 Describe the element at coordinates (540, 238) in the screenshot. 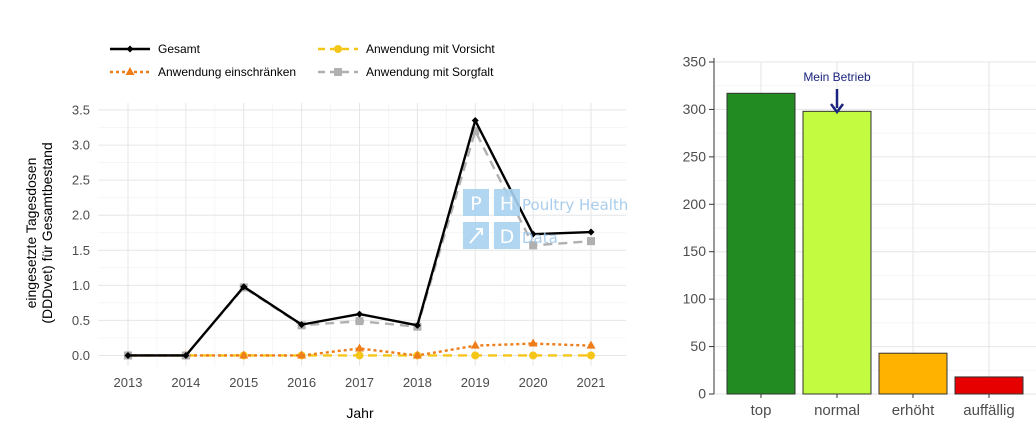

I see `watermark-line-2: Data` at that location.